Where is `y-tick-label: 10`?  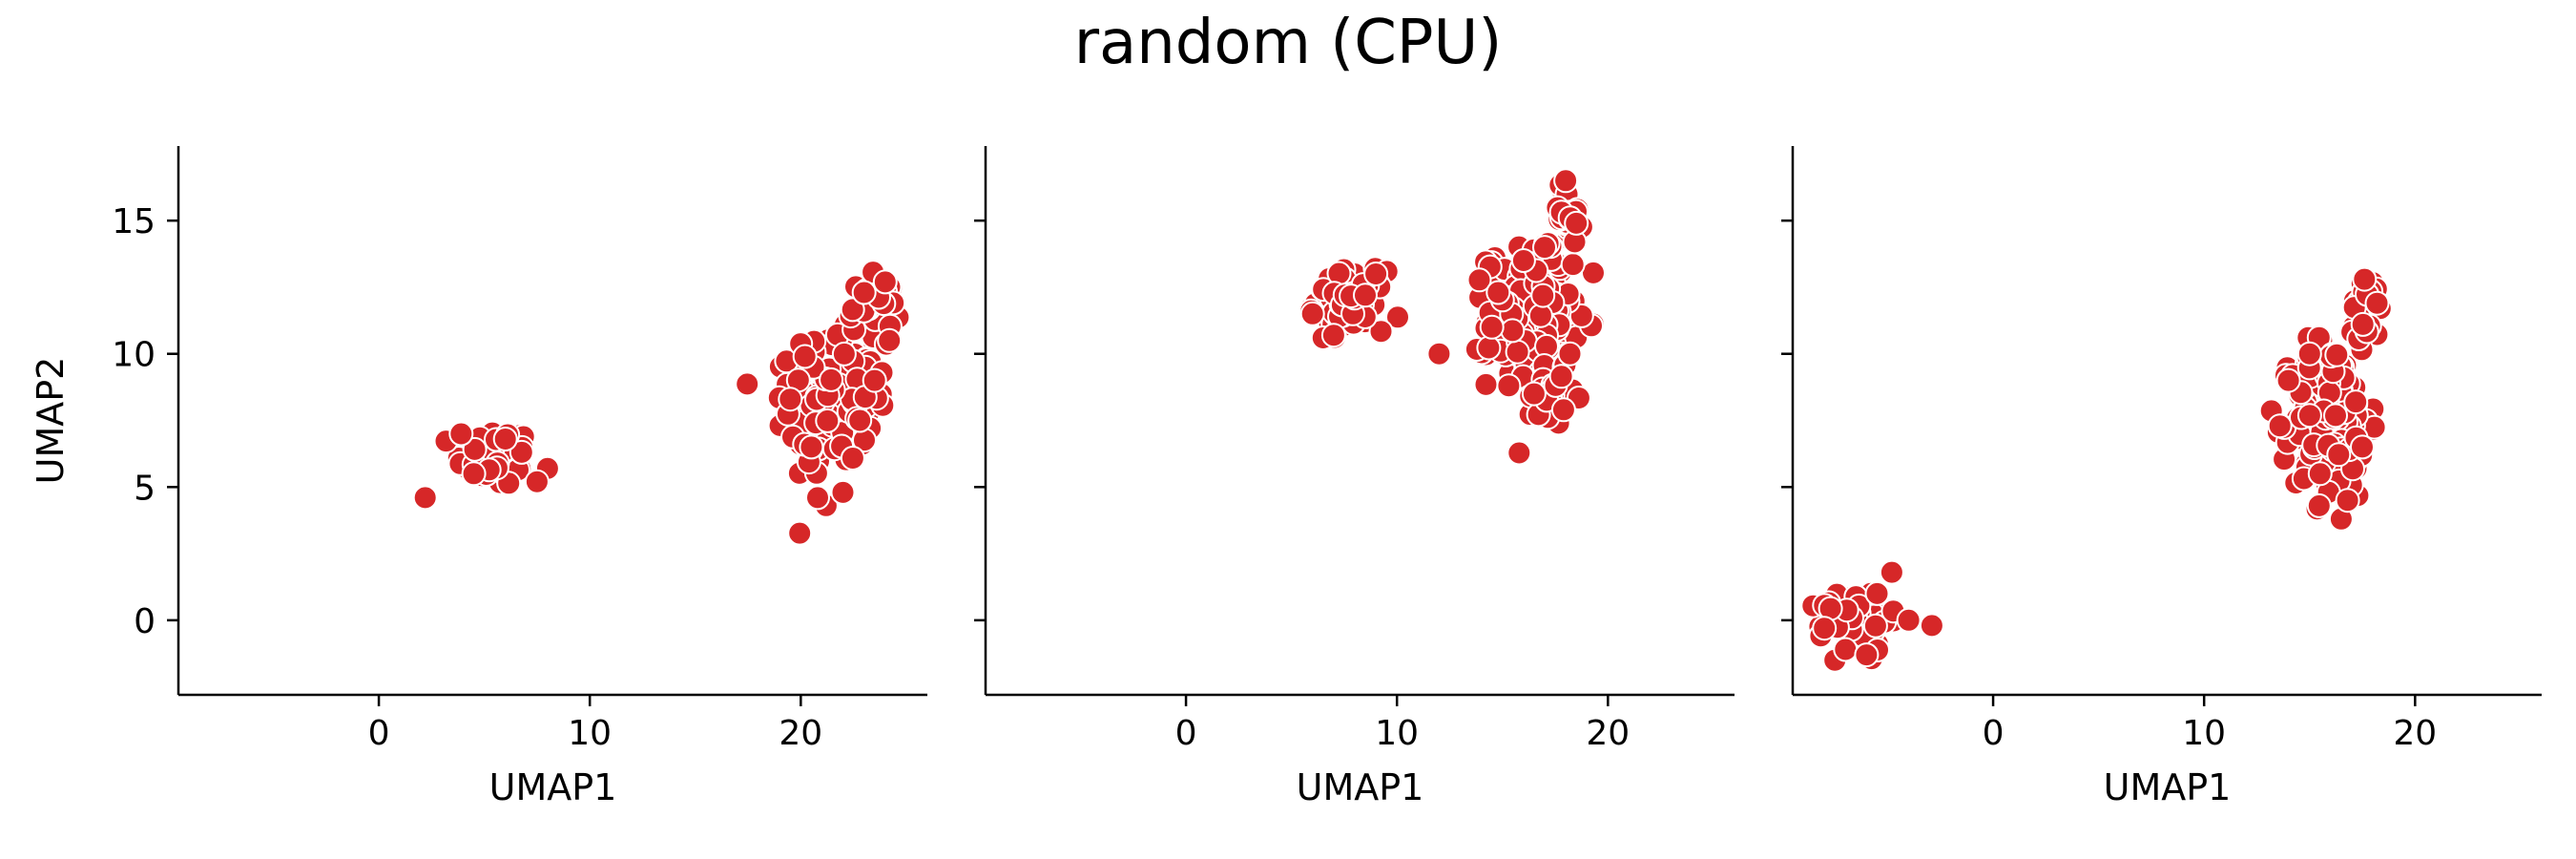 y-tick-label: 10 is located at coordinates (134, 355).